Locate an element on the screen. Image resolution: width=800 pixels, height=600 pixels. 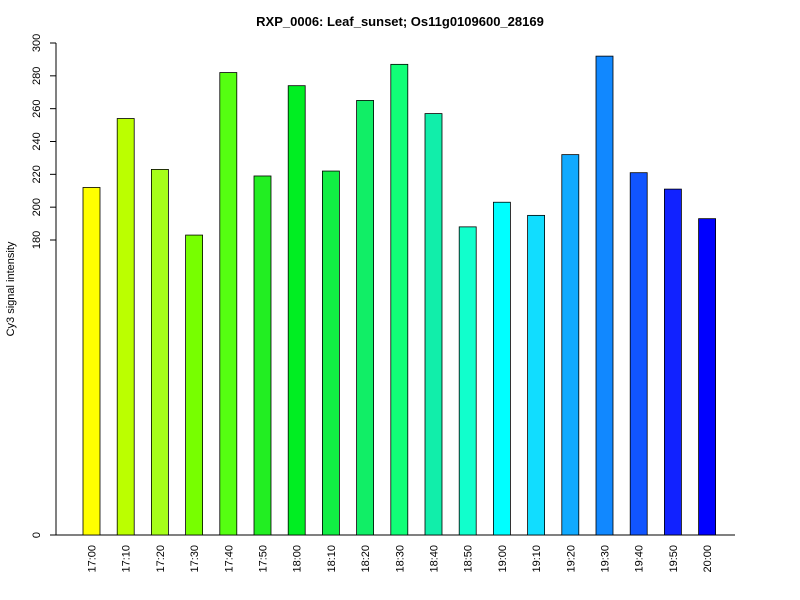
x-tick-label: 17:50 is located at coordinates (264, 559).